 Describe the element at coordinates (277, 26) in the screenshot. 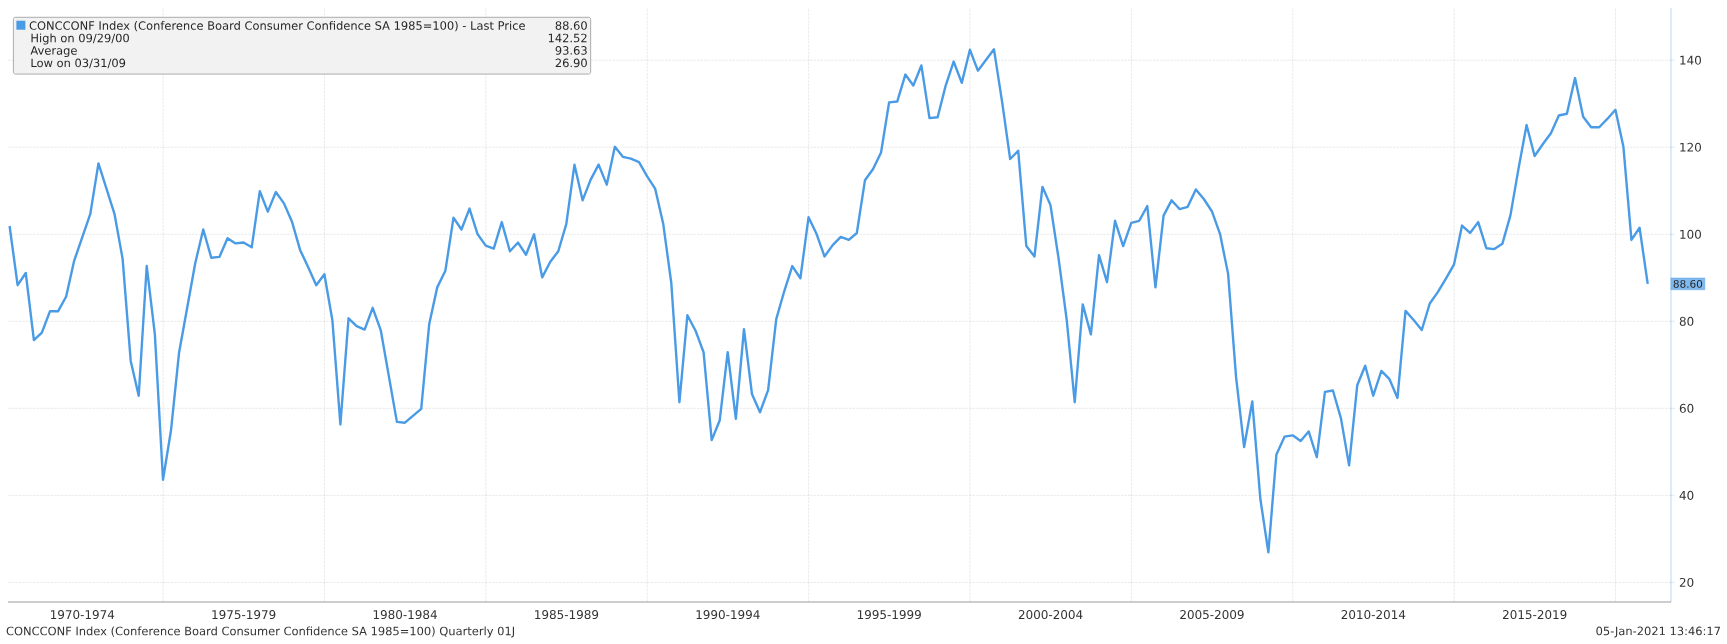

I see `legend-label: CONCCONF Index (Conference Board Consumer Confidence SA 1985=100) - Last Price` at that location.